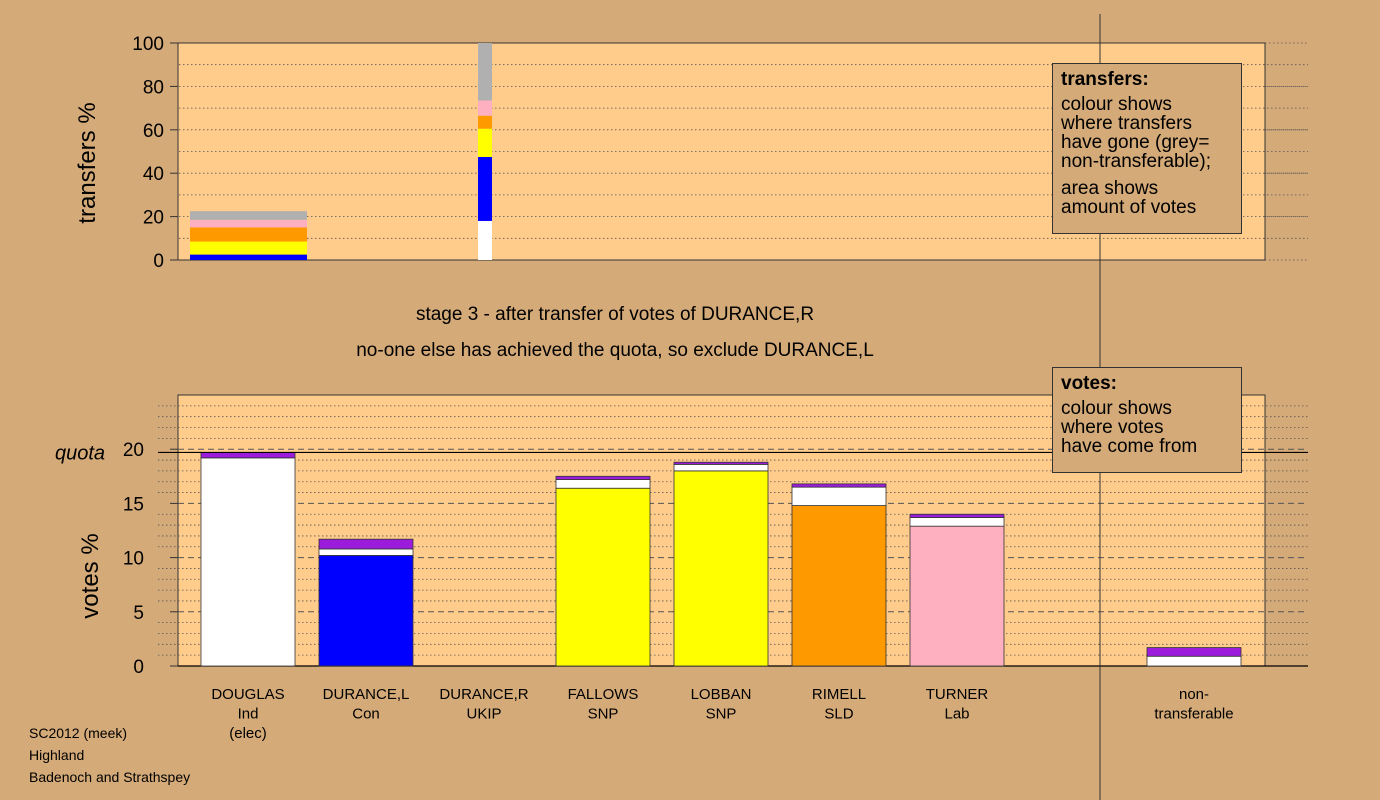  I want to click on votes-tick-label: 15, so click(133, 504).